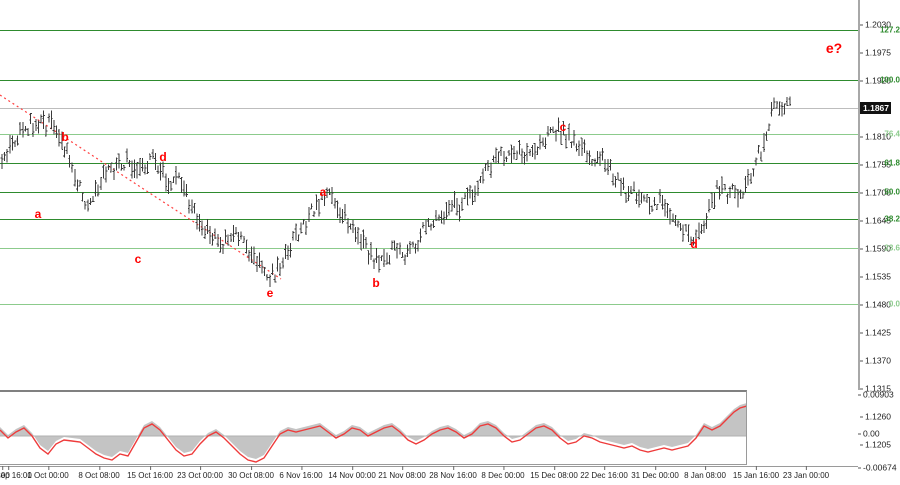 This screenshot has width=900, height=485. Describe the element at coordinates (892, 134) in the screenshot. I see `fibonacci-level-label: 76.4` at that location.